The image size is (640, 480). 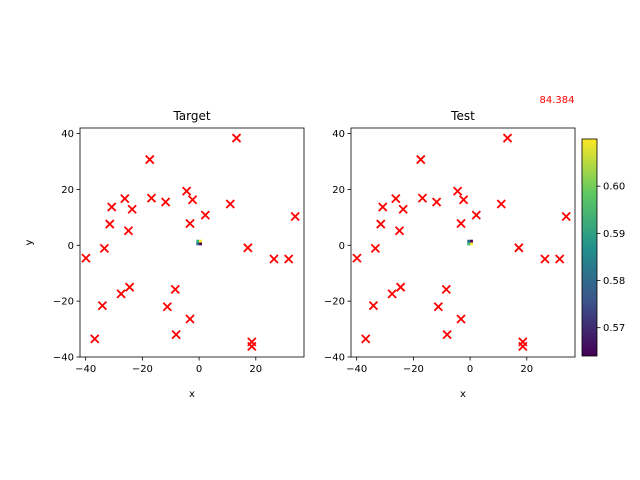 I want to click on test-xlabel: x, so click(x=463, y=394).